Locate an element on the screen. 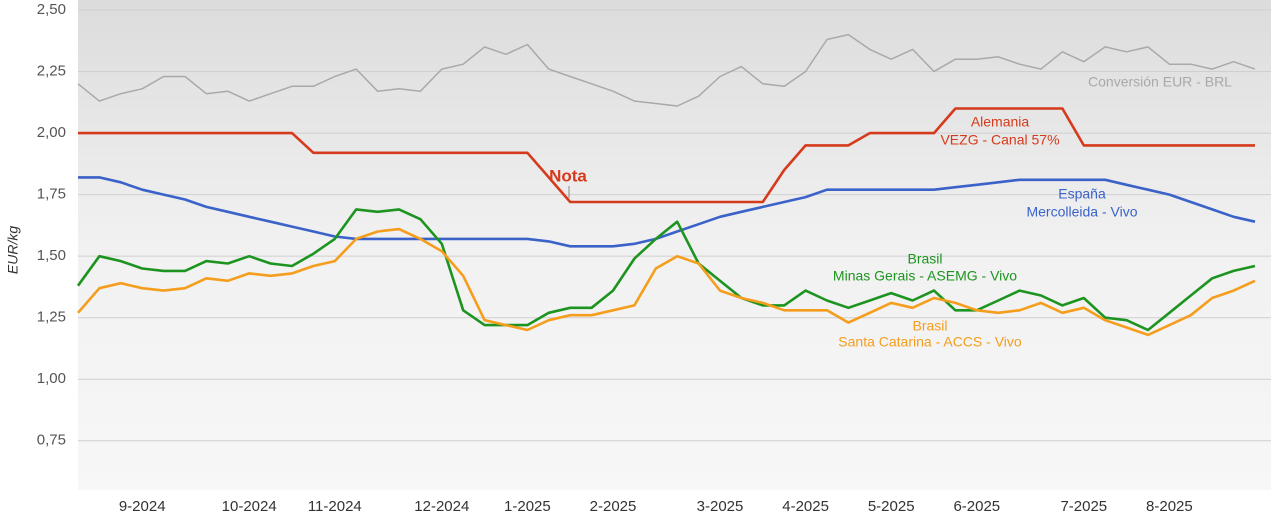  y-tick-label: 1,00 is located at coordinates (51, 378).